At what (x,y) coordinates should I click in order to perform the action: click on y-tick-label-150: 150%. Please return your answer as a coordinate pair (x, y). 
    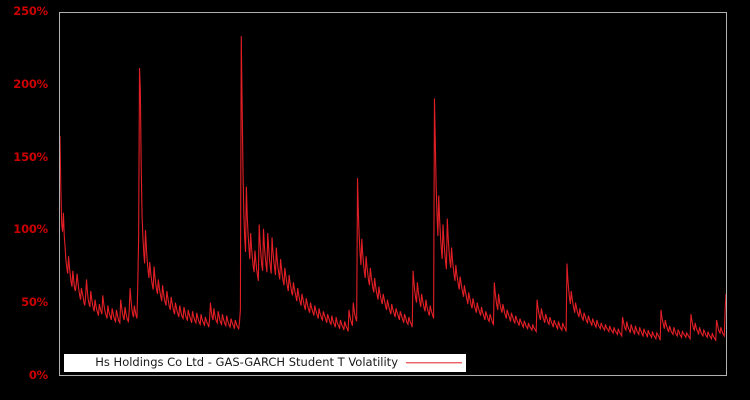
    Looking at the image, I should click on (30, 156).